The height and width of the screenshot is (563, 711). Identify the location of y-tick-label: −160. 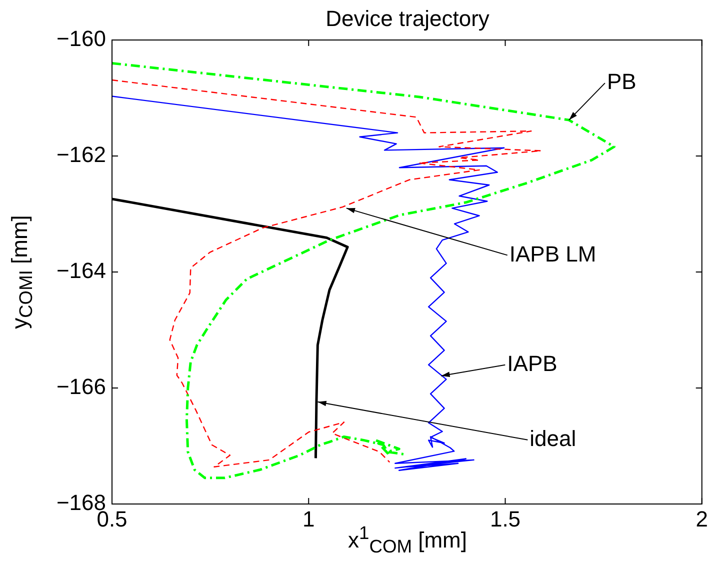
(81, 39).